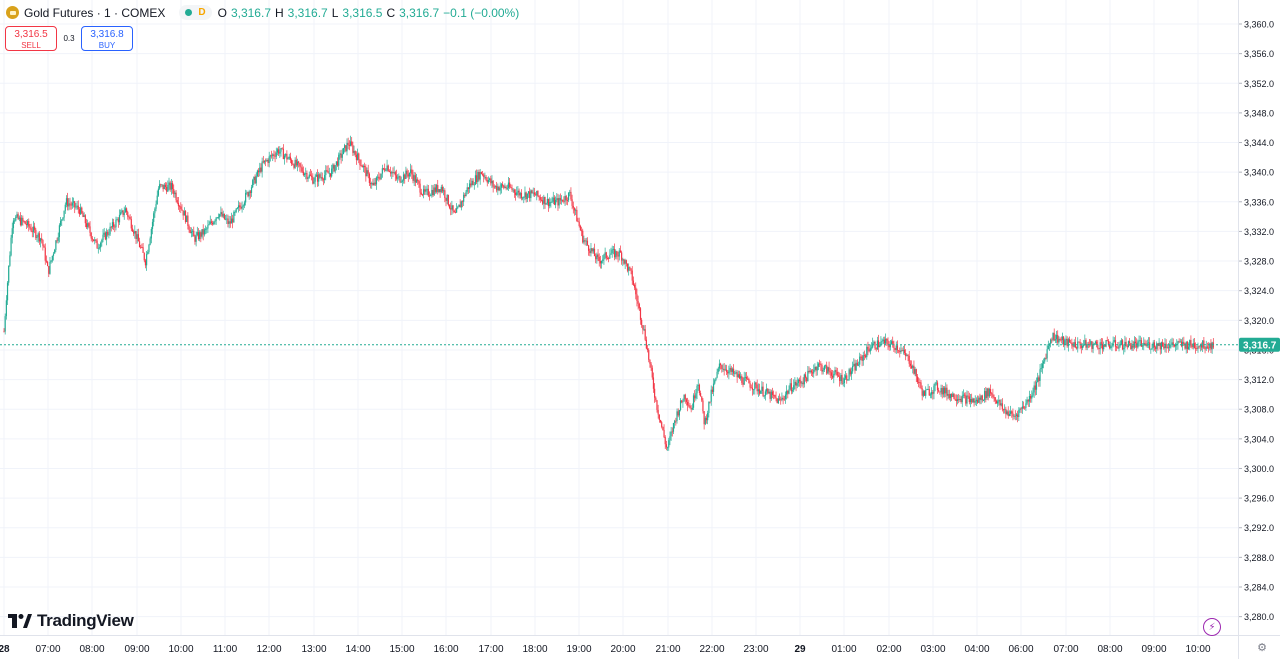  I want to click on x-tick-label: 17:00, so click(490, 649).